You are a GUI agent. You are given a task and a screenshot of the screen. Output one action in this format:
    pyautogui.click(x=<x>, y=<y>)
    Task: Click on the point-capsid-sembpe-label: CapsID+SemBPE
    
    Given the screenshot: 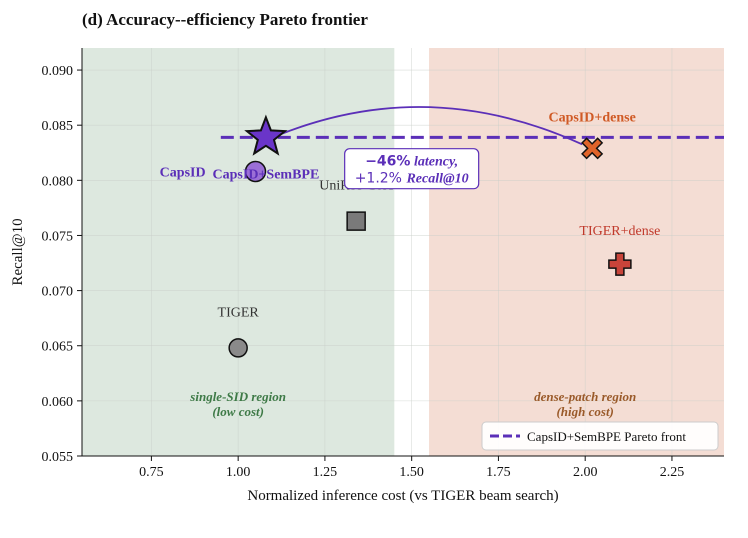 What is the action you would take?
    pyautogui.click(x=266, y=175)
    